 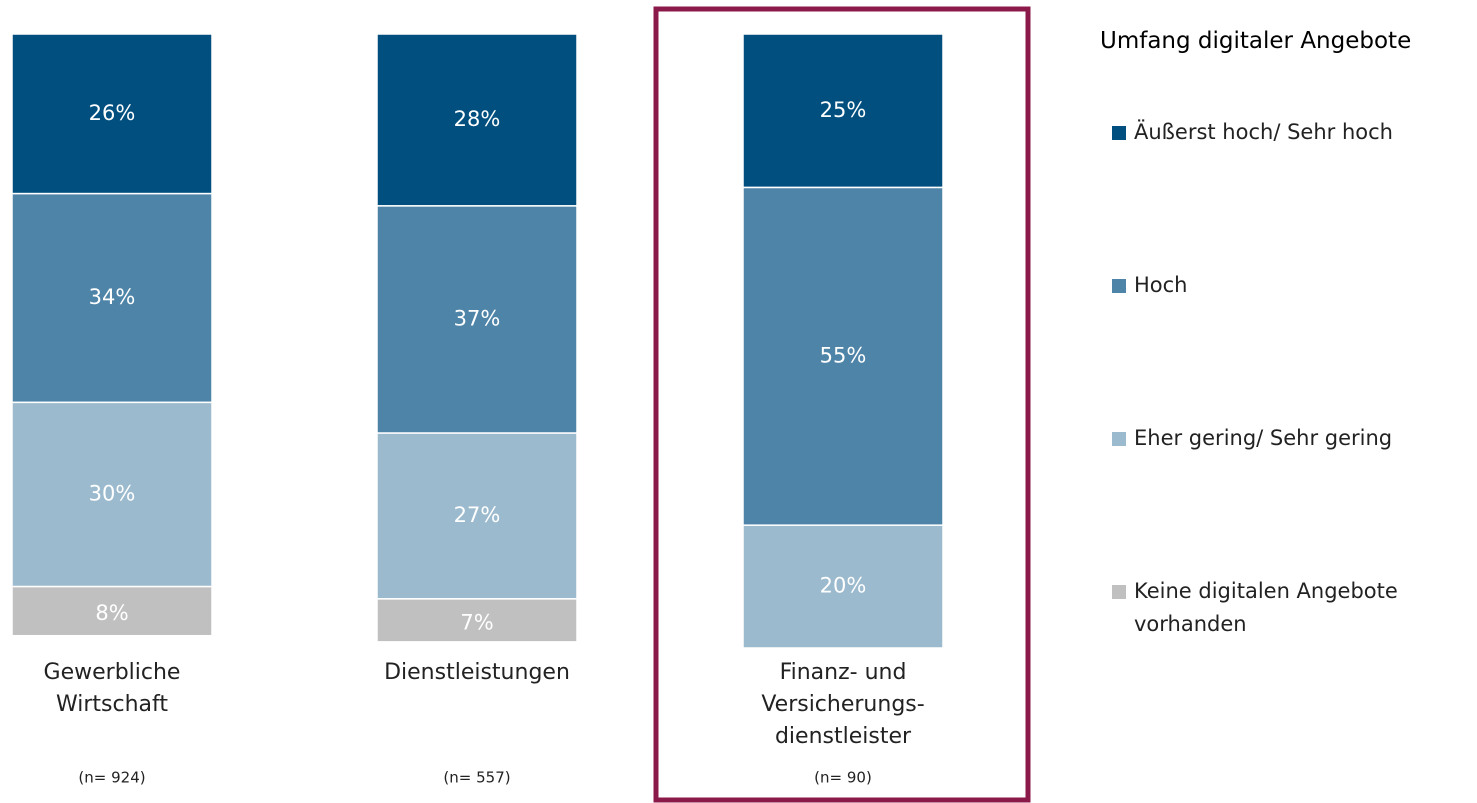 What do you see at coordinates (1161, 285) in the screenshot?
I see `legend-label: Hoch` at bounding box center [1161, 285].